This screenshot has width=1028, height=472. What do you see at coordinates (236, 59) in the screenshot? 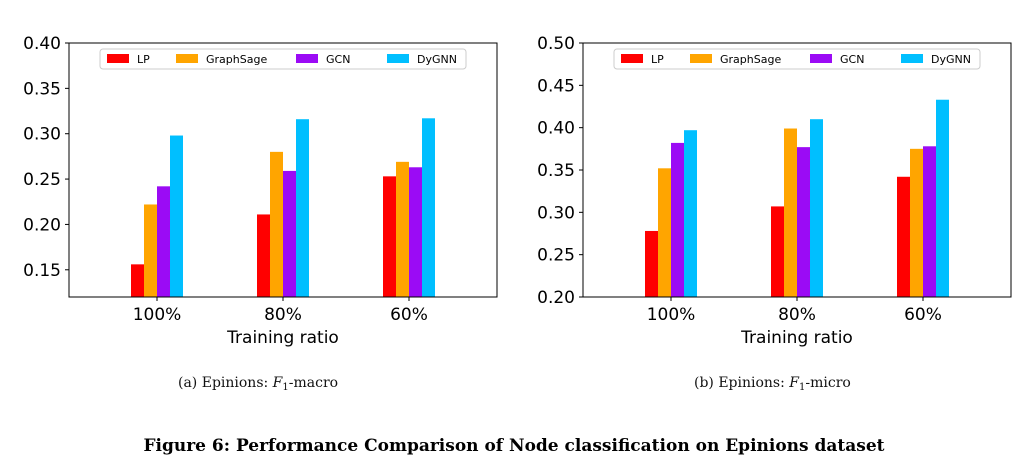
I see `macro-legend-label-graphsage: GraphSage` at bounding box center [236, 59].